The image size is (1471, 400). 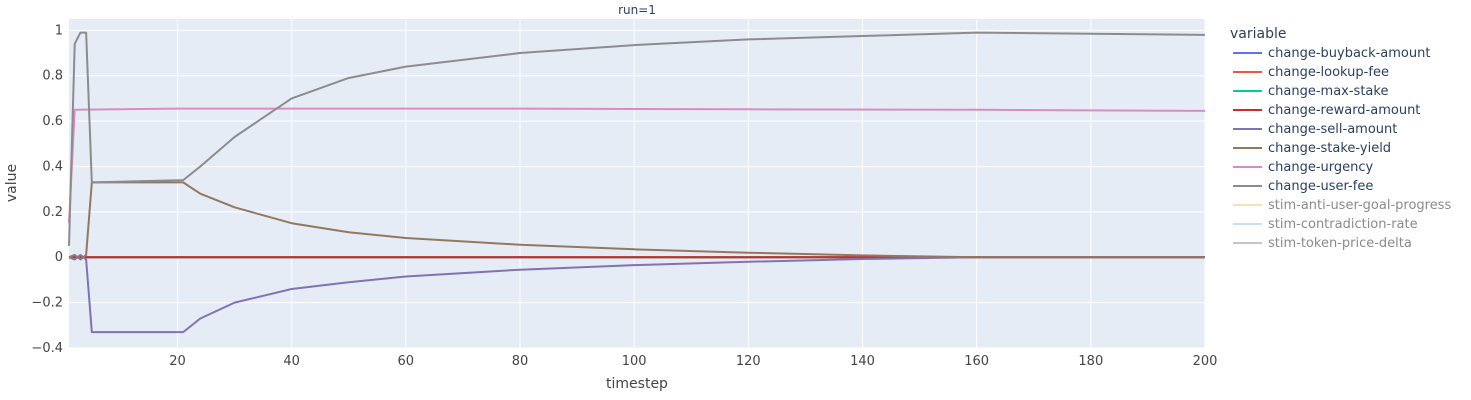 I want to click on legend-label: stim-contradiction-rate, so click(x=1343, y=224).